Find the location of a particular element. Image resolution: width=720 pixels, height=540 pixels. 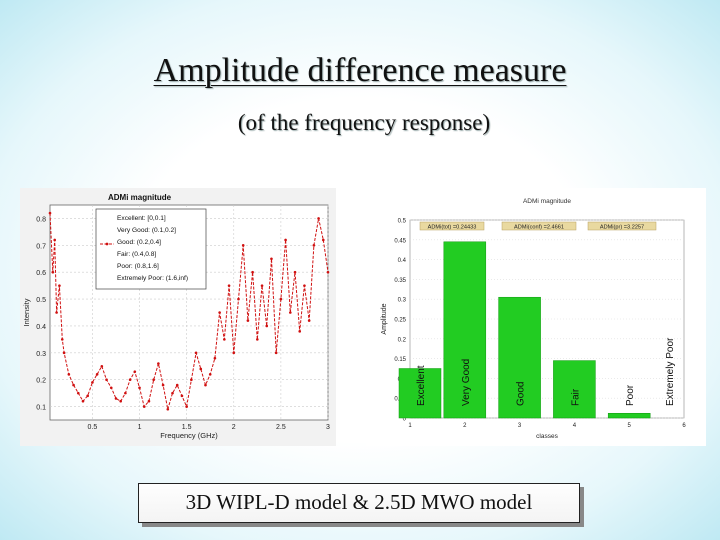

y-tick-label: 0.25 is located at coordinates (400, 321).